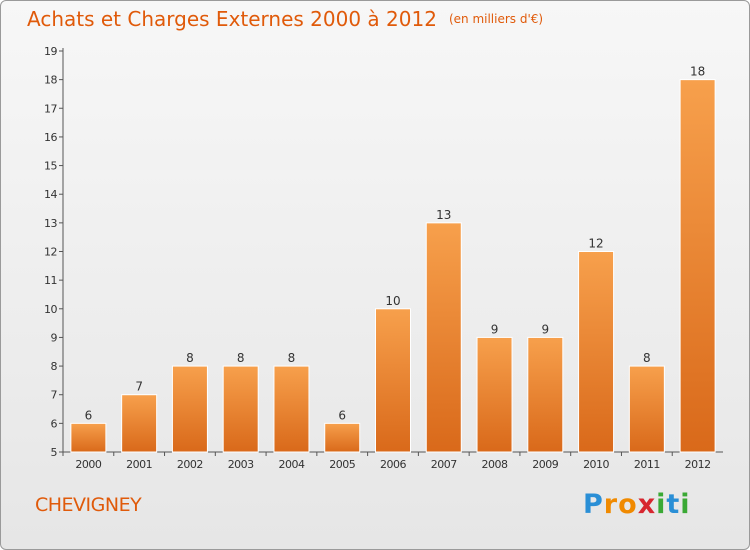 Image resolution: width=750 pixels, height=550 pixels. Describe the element at coordinates (50, 280) in the screenshot. I see `y-tick-label: 11` at that location.